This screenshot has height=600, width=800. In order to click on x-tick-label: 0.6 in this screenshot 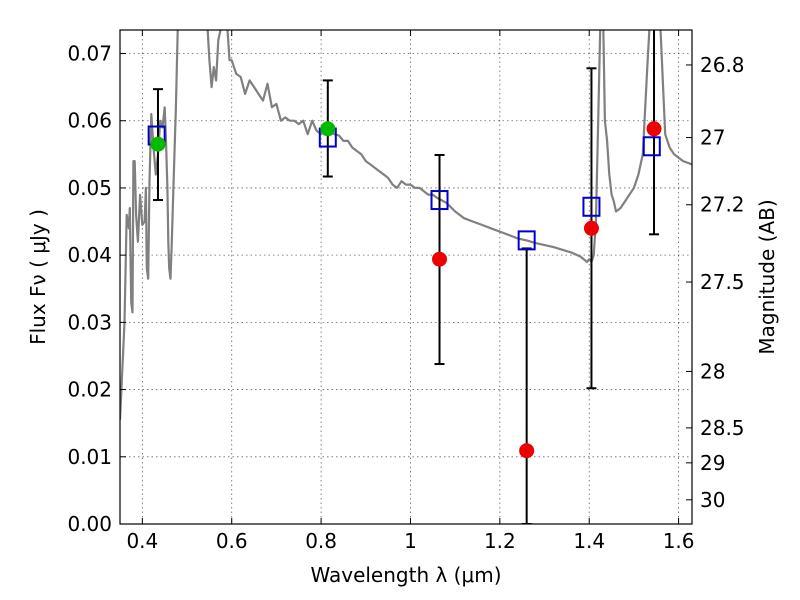, I will do `click(232, 541)`.